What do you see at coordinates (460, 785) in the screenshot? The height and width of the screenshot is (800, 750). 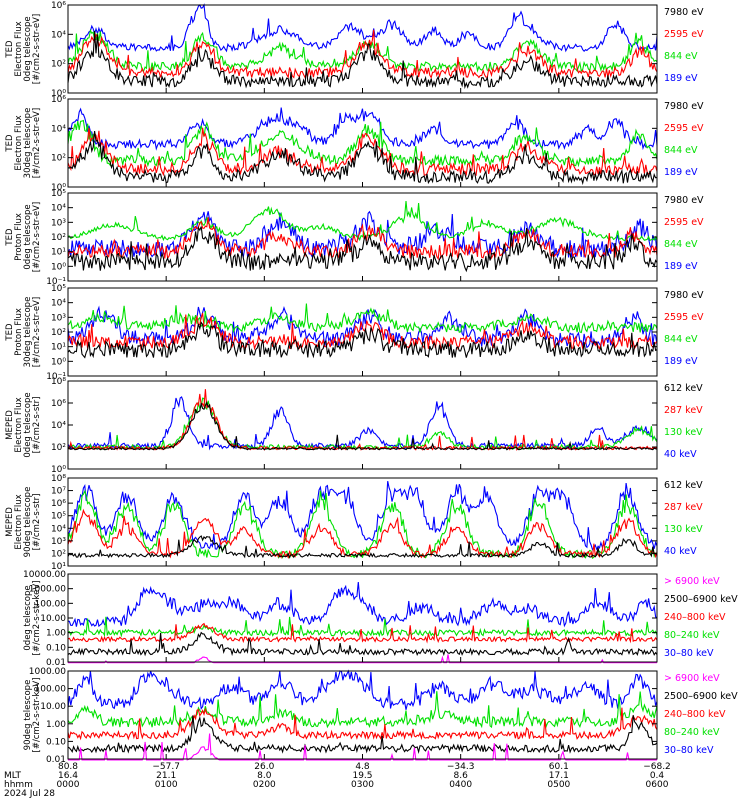 I see `x-tick-label: 0400` at bounding box center [460, 785].